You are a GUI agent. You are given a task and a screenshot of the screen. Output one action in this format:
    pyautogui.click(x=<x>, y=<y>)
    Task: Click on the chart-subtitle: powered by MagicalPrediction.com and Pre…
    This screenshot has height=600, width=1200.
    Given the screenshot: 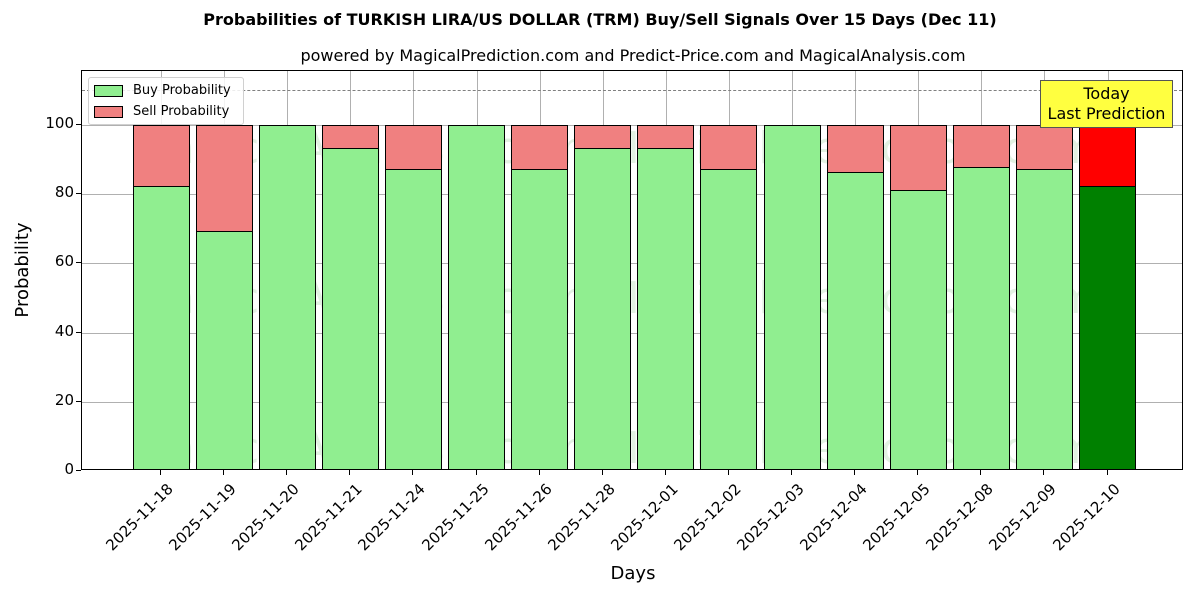 What is the action you would take?
    pyautogui.click(x=633, y=55)
    